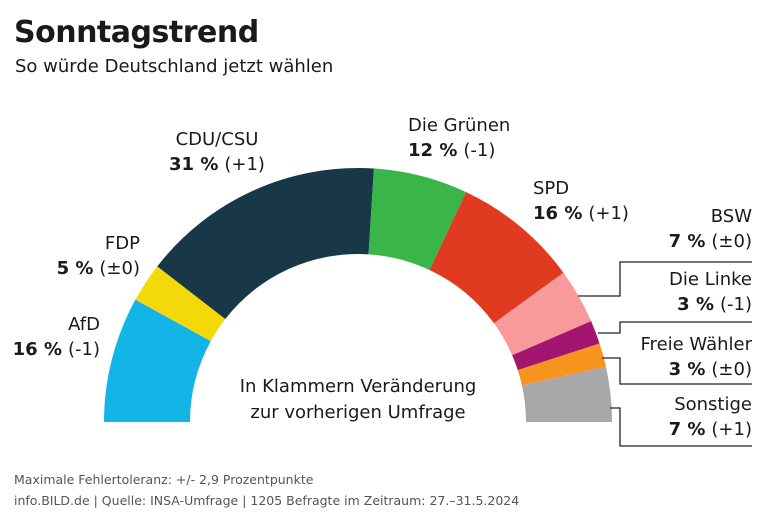 This screenshot has width=768, height=519. What do you see at coordinates (358, 386) in the screenshot?
I see `annotation: In Klammern Veränderung` at bounding box center [358, 386].